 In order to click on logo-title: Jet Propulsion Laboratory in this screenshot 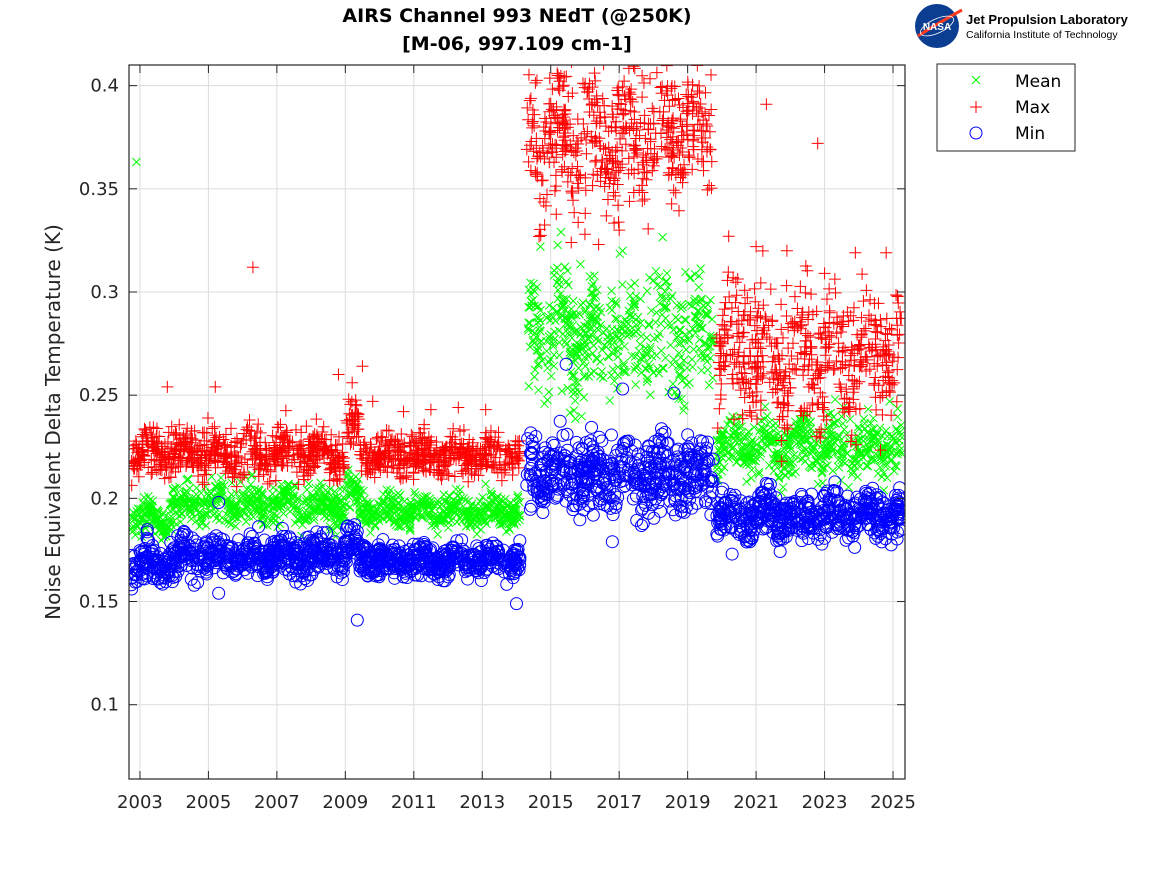, I will do `click(1047, 19)`.